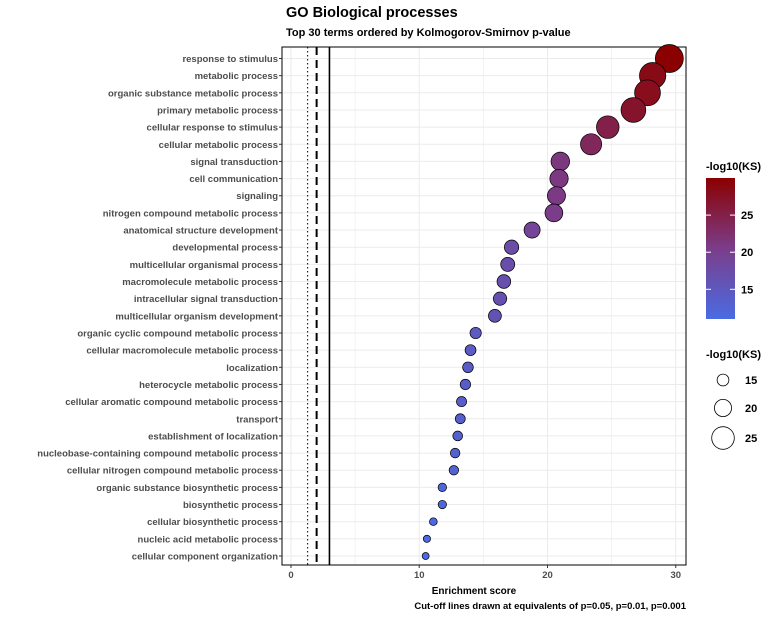 The height and width of the screenshot is (620, 780). What do you see at coordinates (225, 248) in the screenshot?
I see `y-tick-label: developmental process` at bounding box center [225, 248].